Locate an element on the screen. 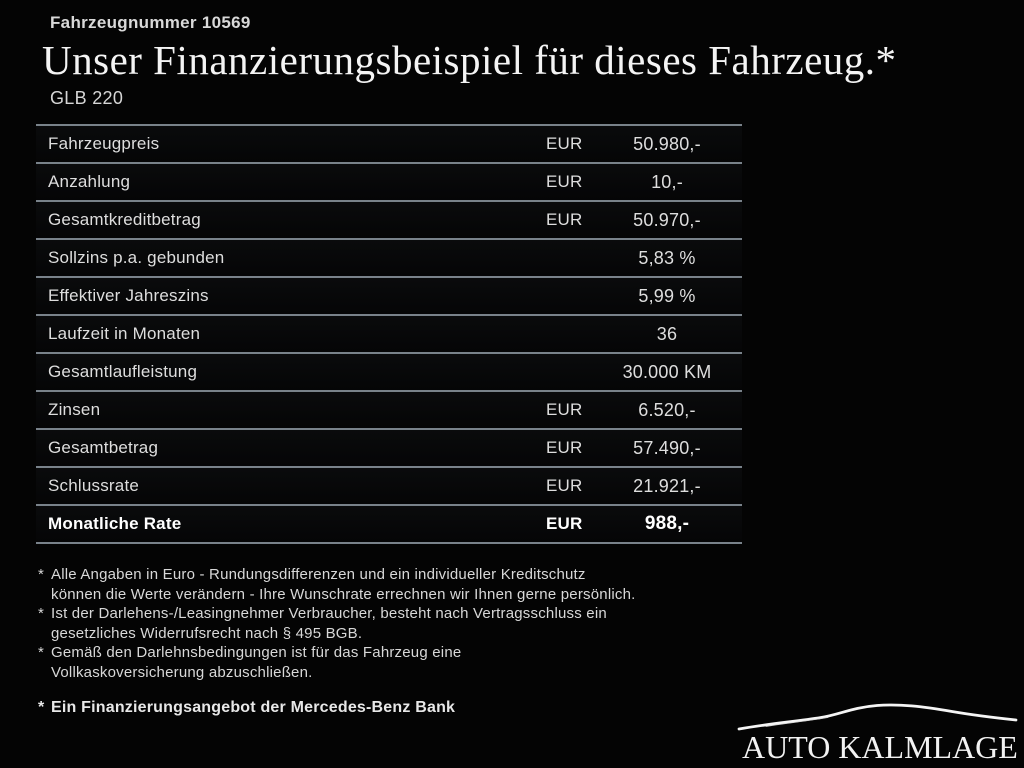 The image size is (1024, 768). row-value: 50.970,- is located at coordinates (667, 219).